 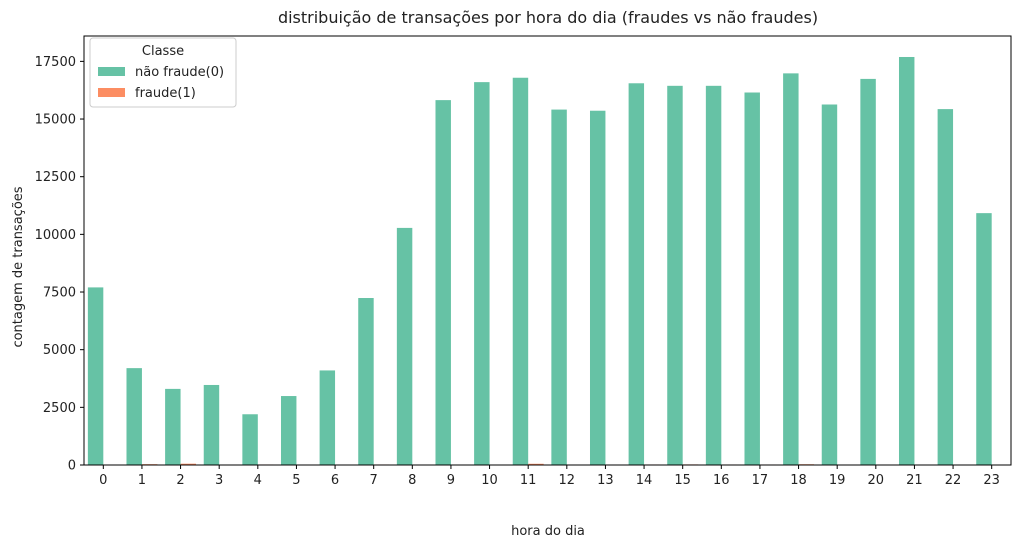 What do you see at coordinates (258, 480) in the screenshot?
I see `x-tick-label: 4` at bounding box center [258, 480].